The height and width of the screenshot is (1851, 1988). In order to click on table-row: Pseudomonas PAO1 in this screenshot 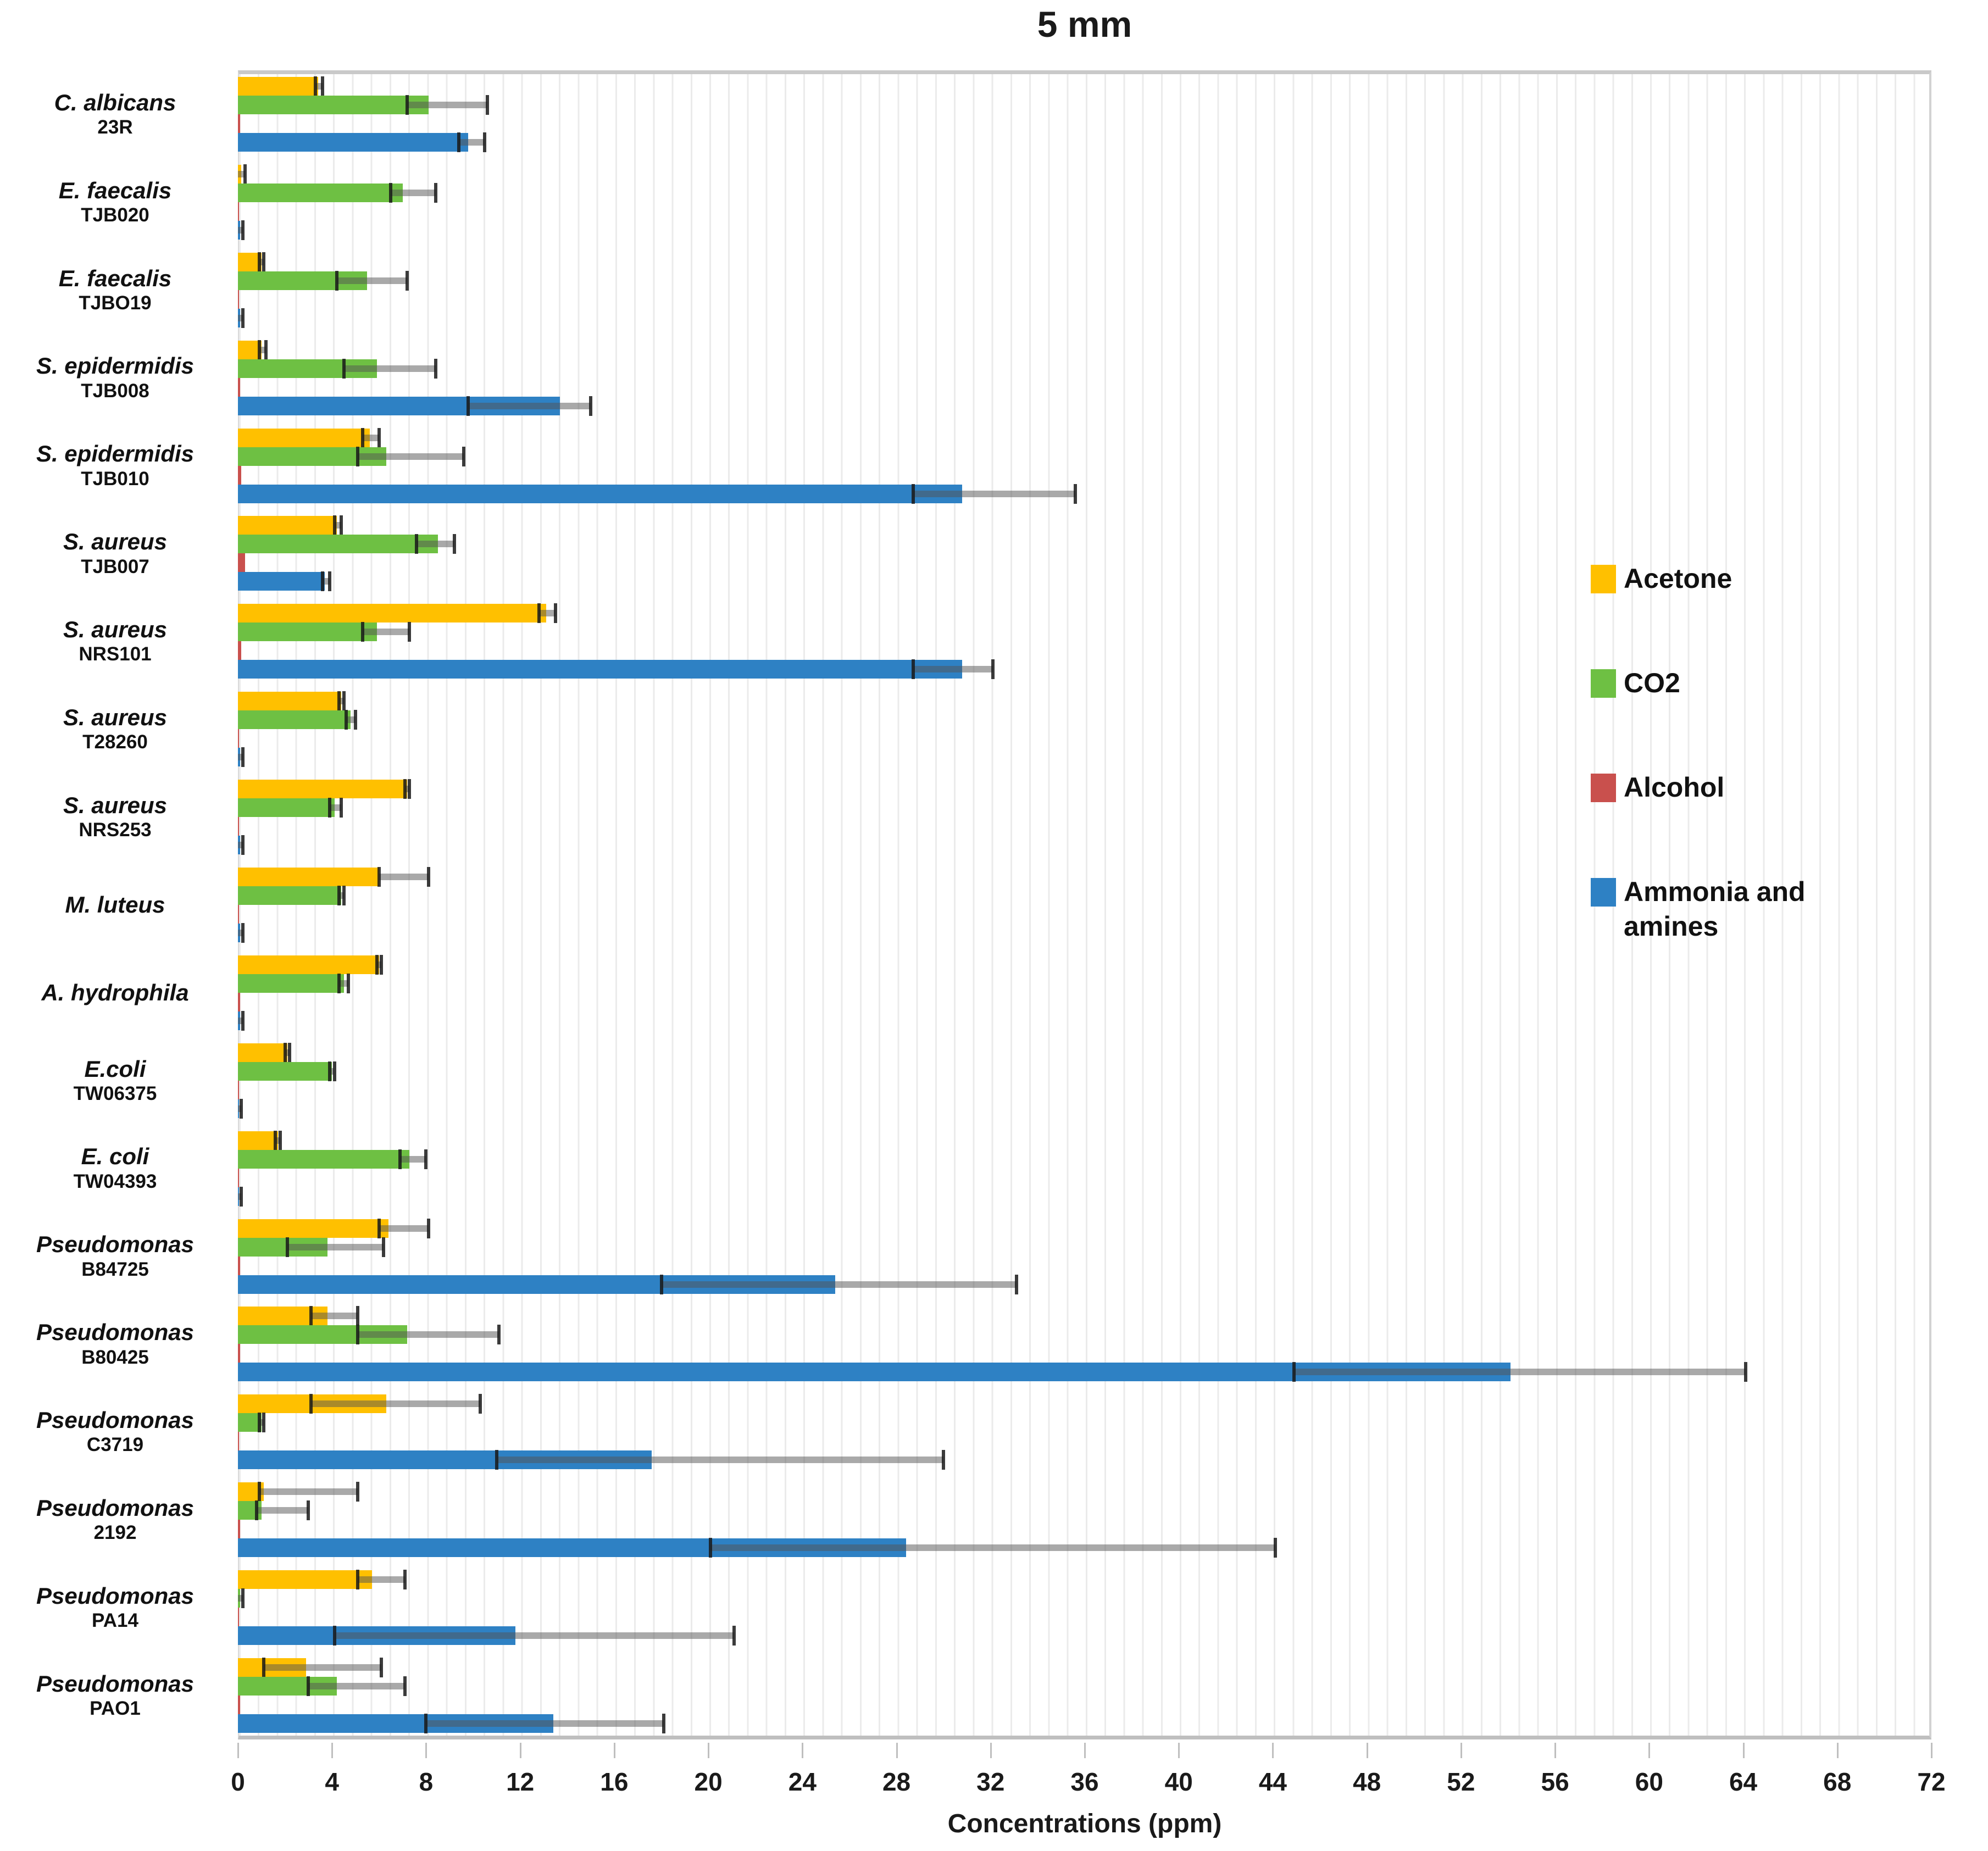, I will do `click(966, 1696)`.